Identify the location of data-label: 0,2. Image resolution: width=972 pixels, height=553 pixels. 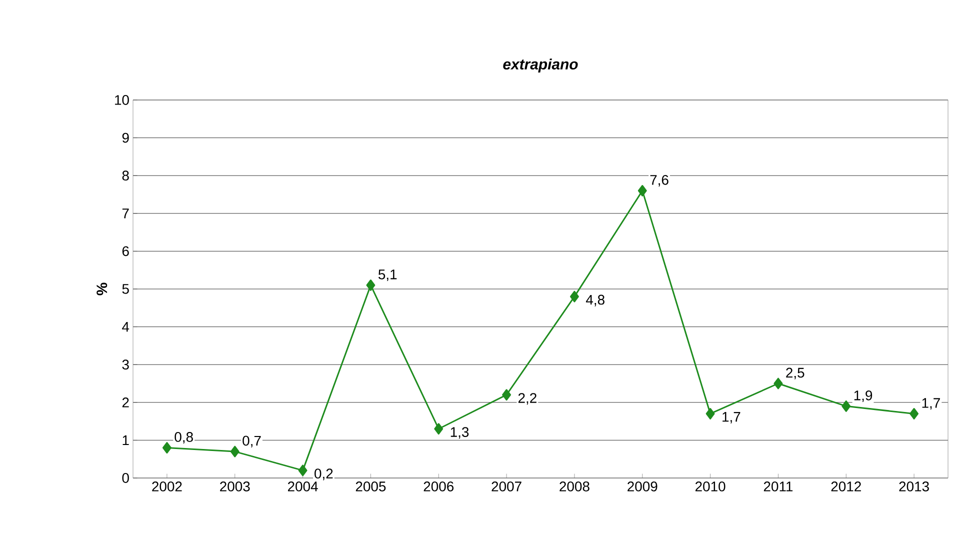
(323, 474).